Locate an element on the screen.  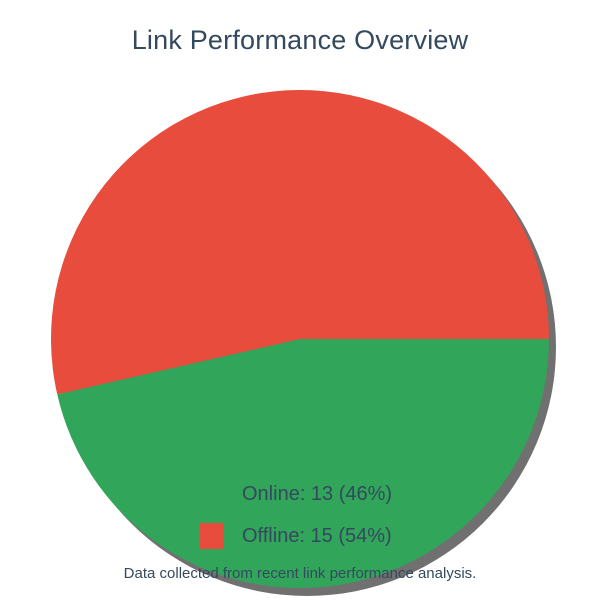
chart-title: Link Performance Overview is located at coordinates (300, 40).